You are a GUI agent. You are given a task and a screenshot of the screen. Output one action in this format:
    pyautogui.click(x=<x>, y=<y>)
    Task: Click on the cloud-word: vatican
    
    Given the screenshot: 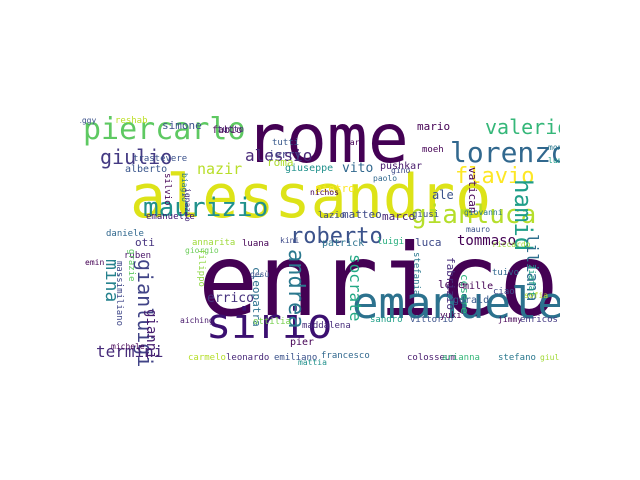 What is the action you would take?
    pyautogui.click(x=472, y=190)
    